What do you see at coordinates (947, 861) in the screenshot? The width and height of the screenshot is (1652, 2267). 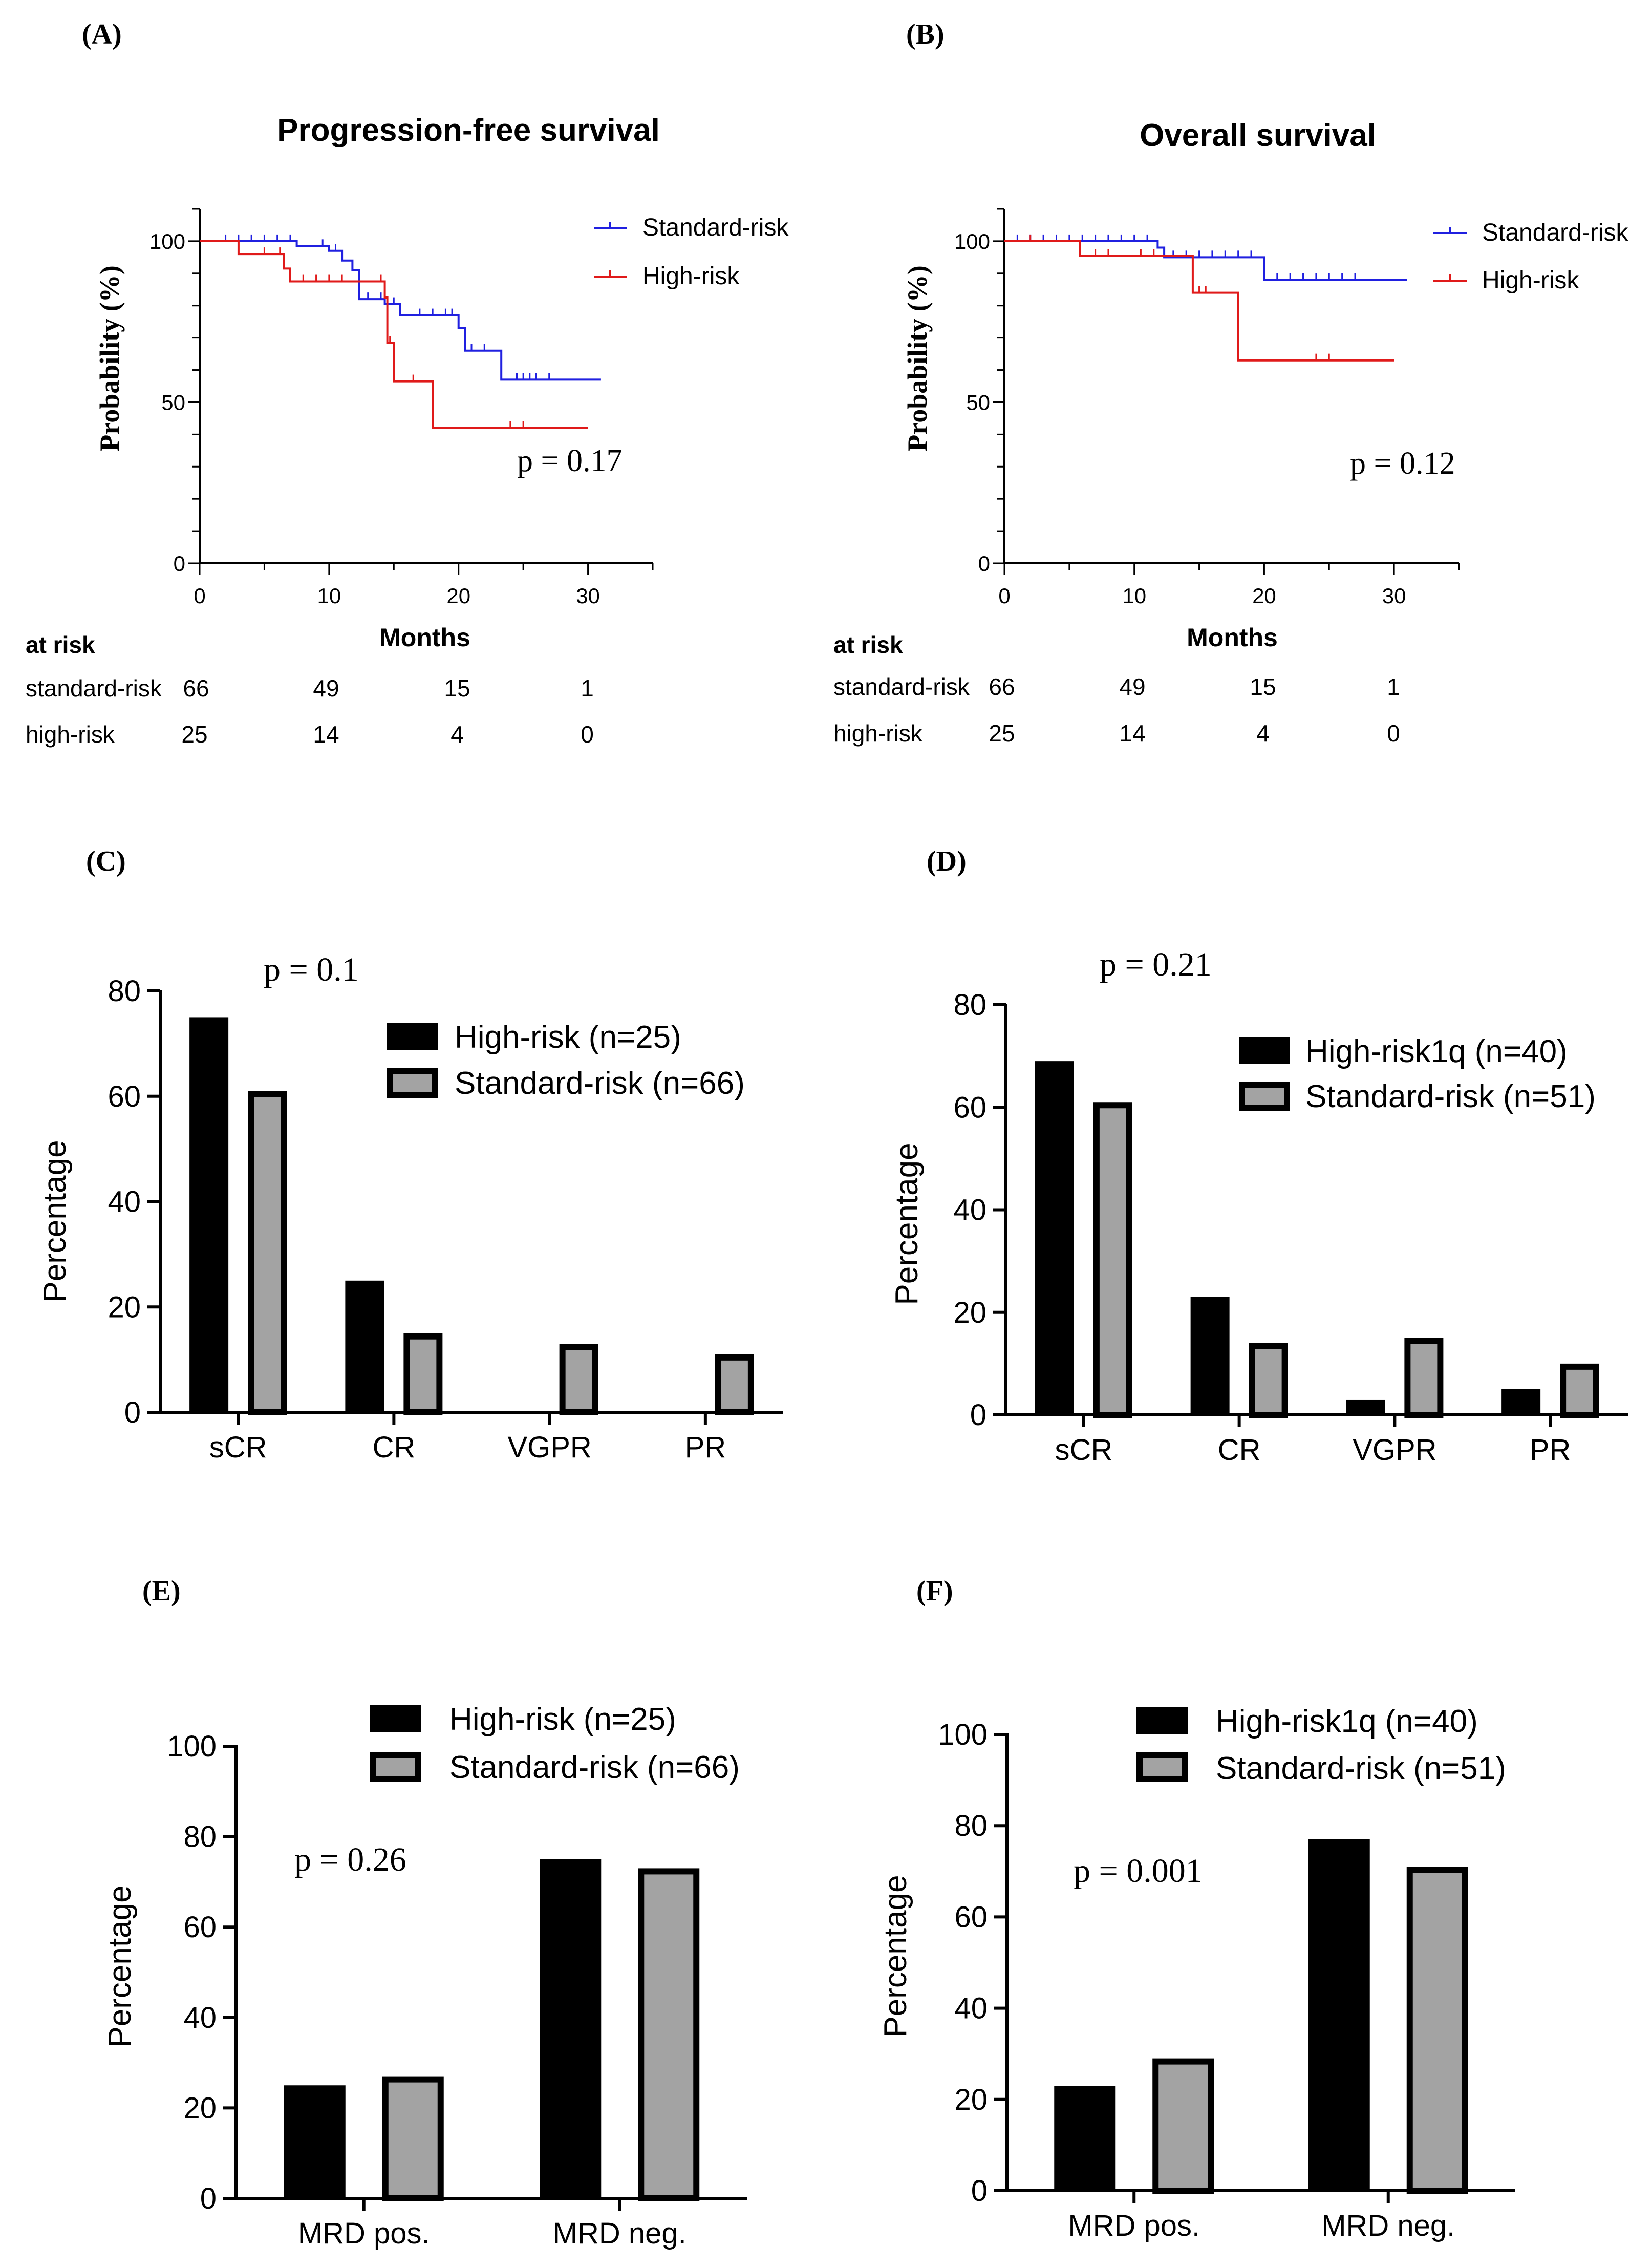 I see `panel-d-label: (D)` at bounding box center [947, 861].